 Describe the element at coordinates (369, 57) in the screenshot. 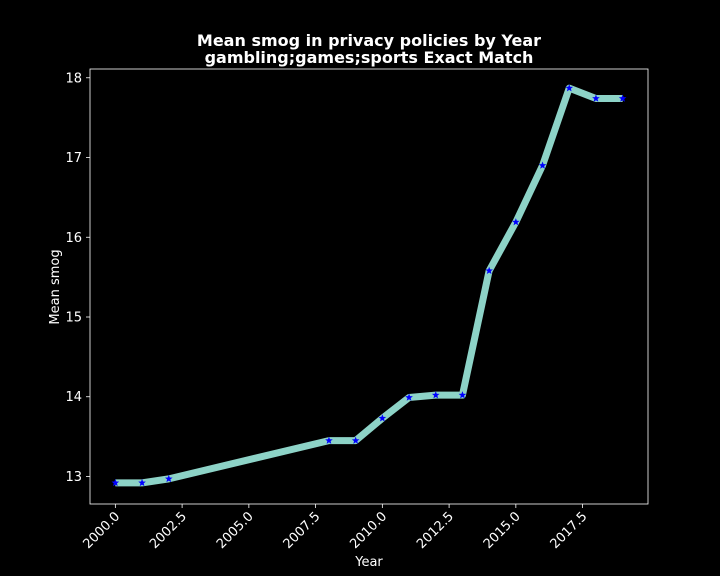

I see `chart-title-line2: gambling;games;sports Exact Match` at that location.